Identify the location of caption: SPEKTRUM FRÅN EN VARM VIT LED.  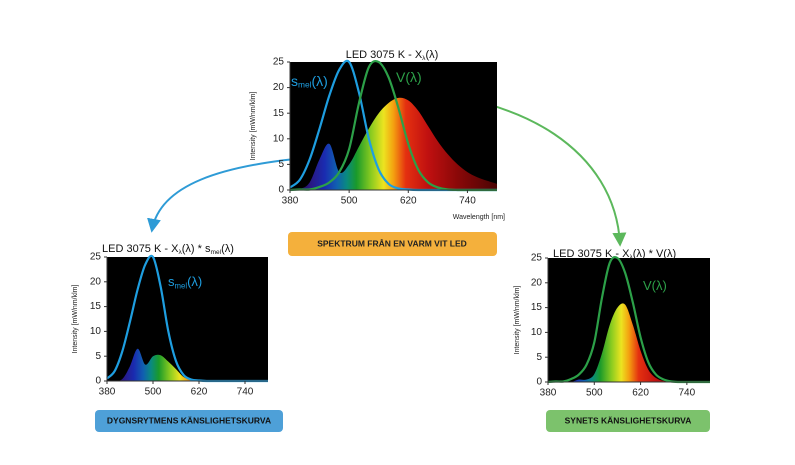
(392, 243).